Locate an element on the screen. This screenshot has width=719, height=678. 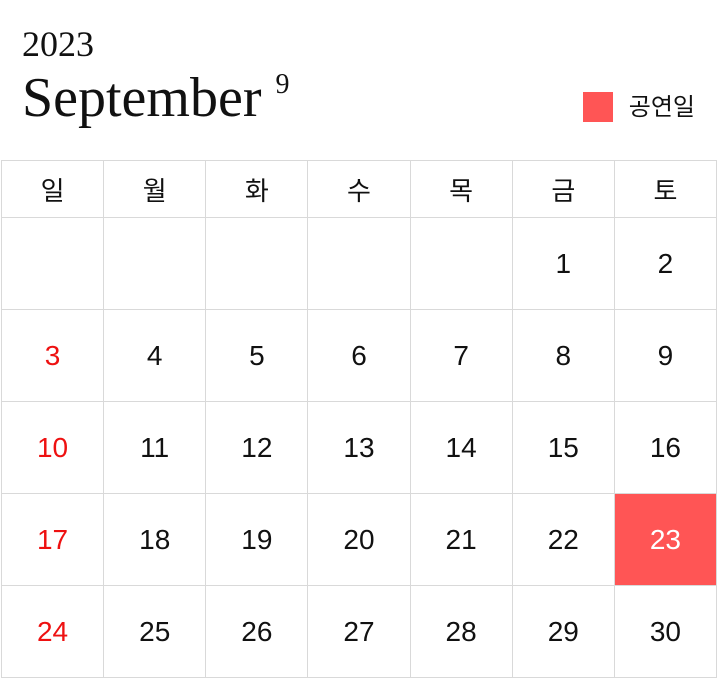
year-label: 2023 is located at coordinates (58, 44).